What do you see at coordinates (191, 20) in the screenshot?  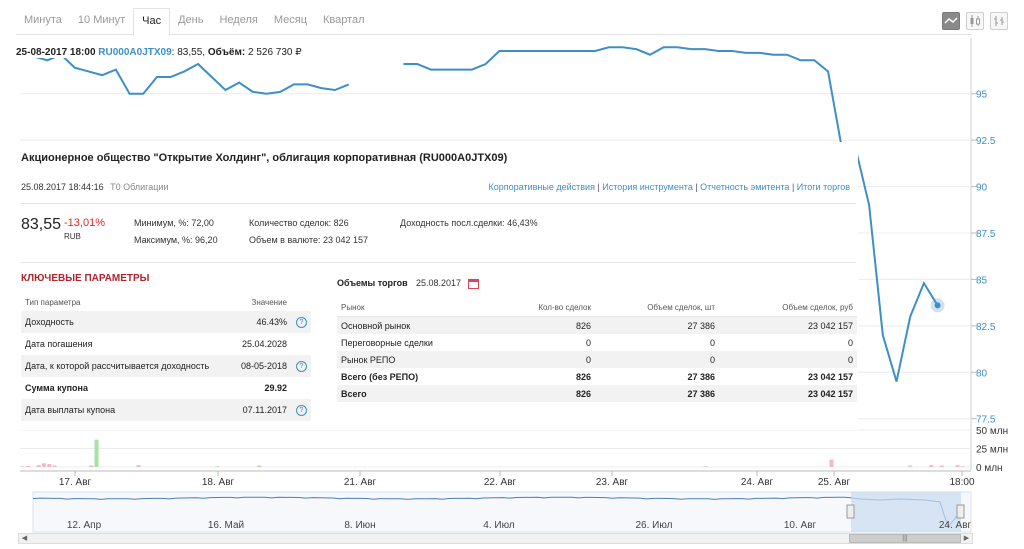 I see `tab-day: День` at bounding box center [191, 20].